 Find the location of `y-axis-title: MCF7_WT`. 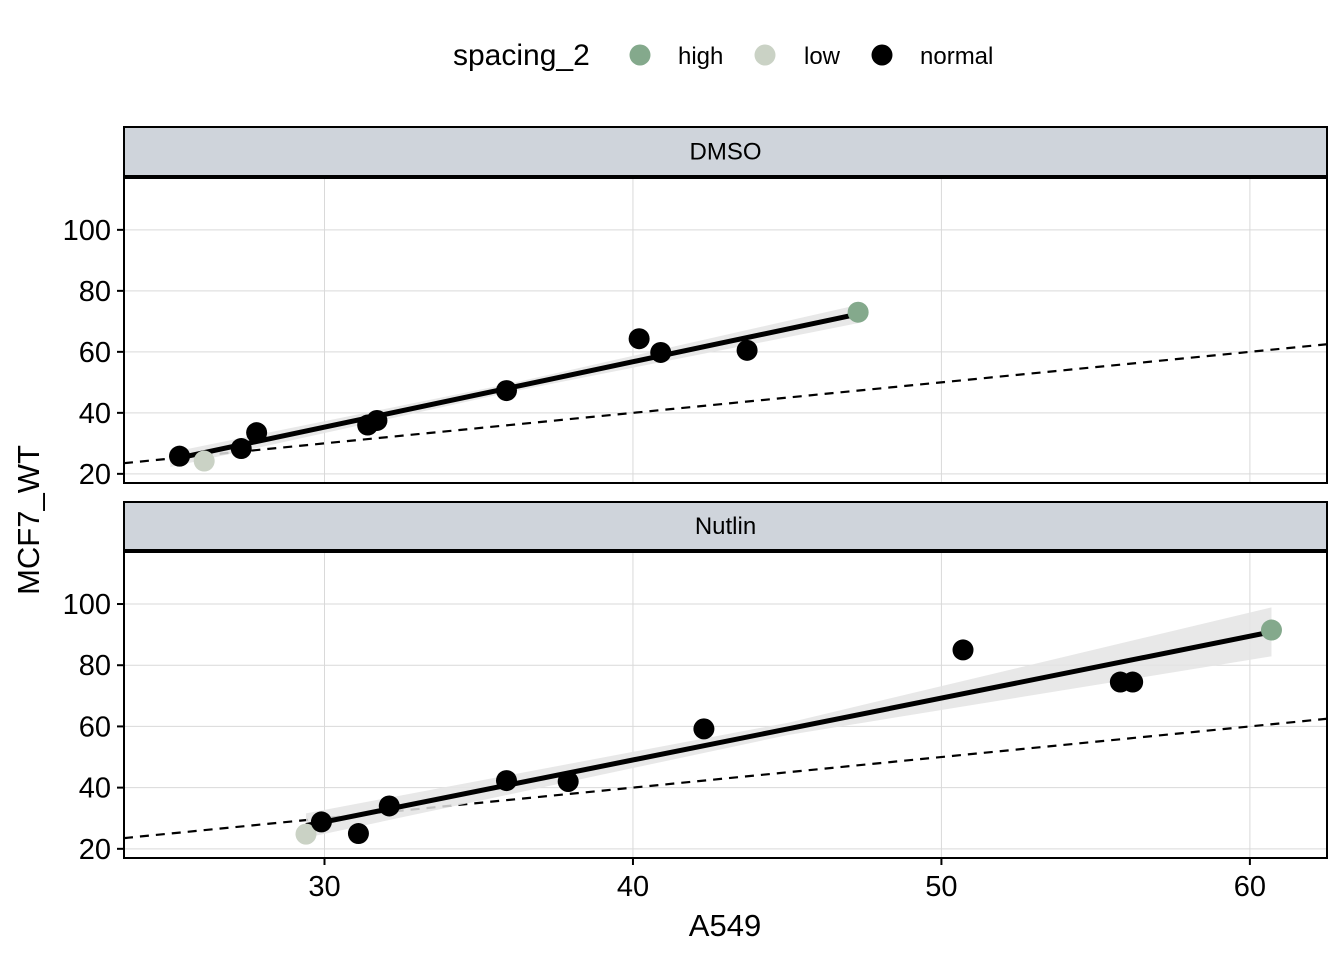

y-axis-title: MCF7_WT is located at coordinates (28, 520).